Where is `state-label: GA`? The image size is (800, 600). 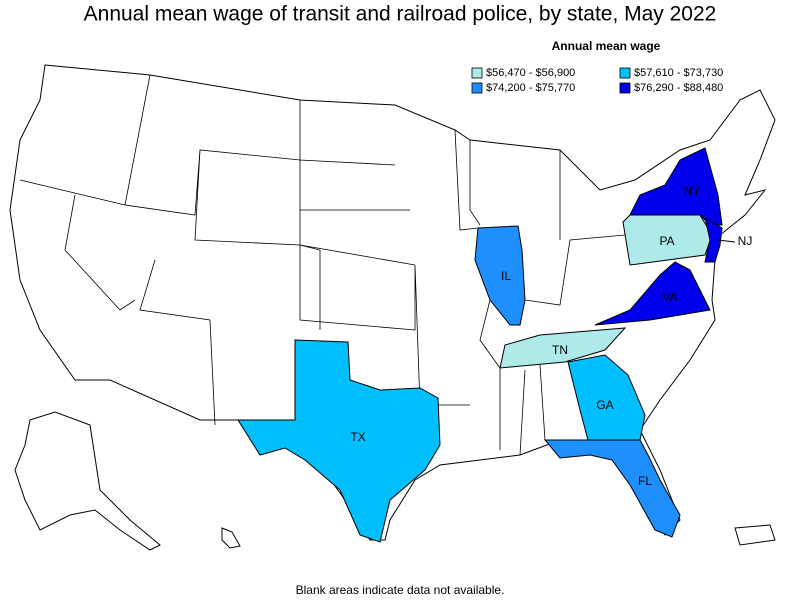 state-label: GA is located at coordinates (604, 405).